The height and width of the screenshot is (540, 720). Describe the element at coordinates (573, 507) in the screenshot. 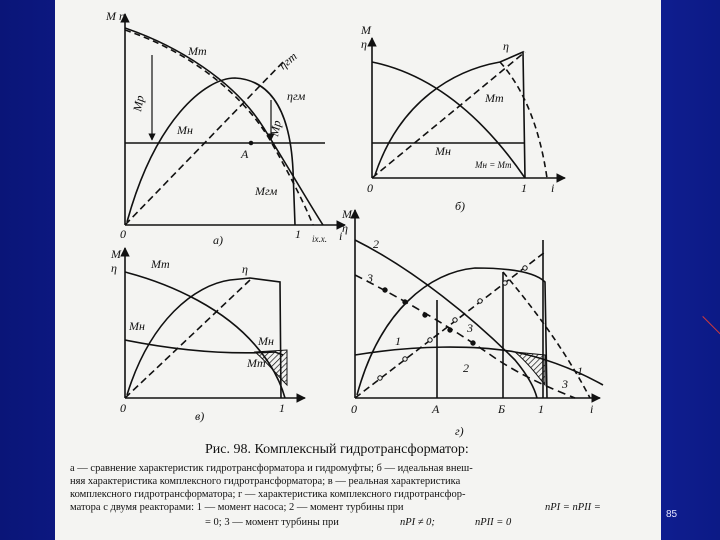

I see `caption-formula: nРI = nРII =` at that location.